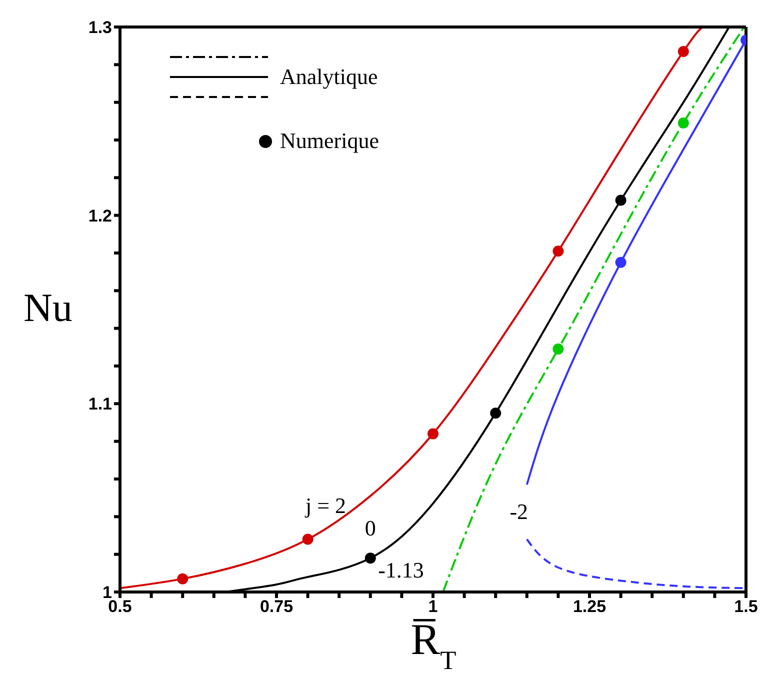 This screenshot has width=762, height=678. Describe the element at coordinates (433, 645) in the screenshot. I see `x-axis-title: R̅$_{T}$` at that location.